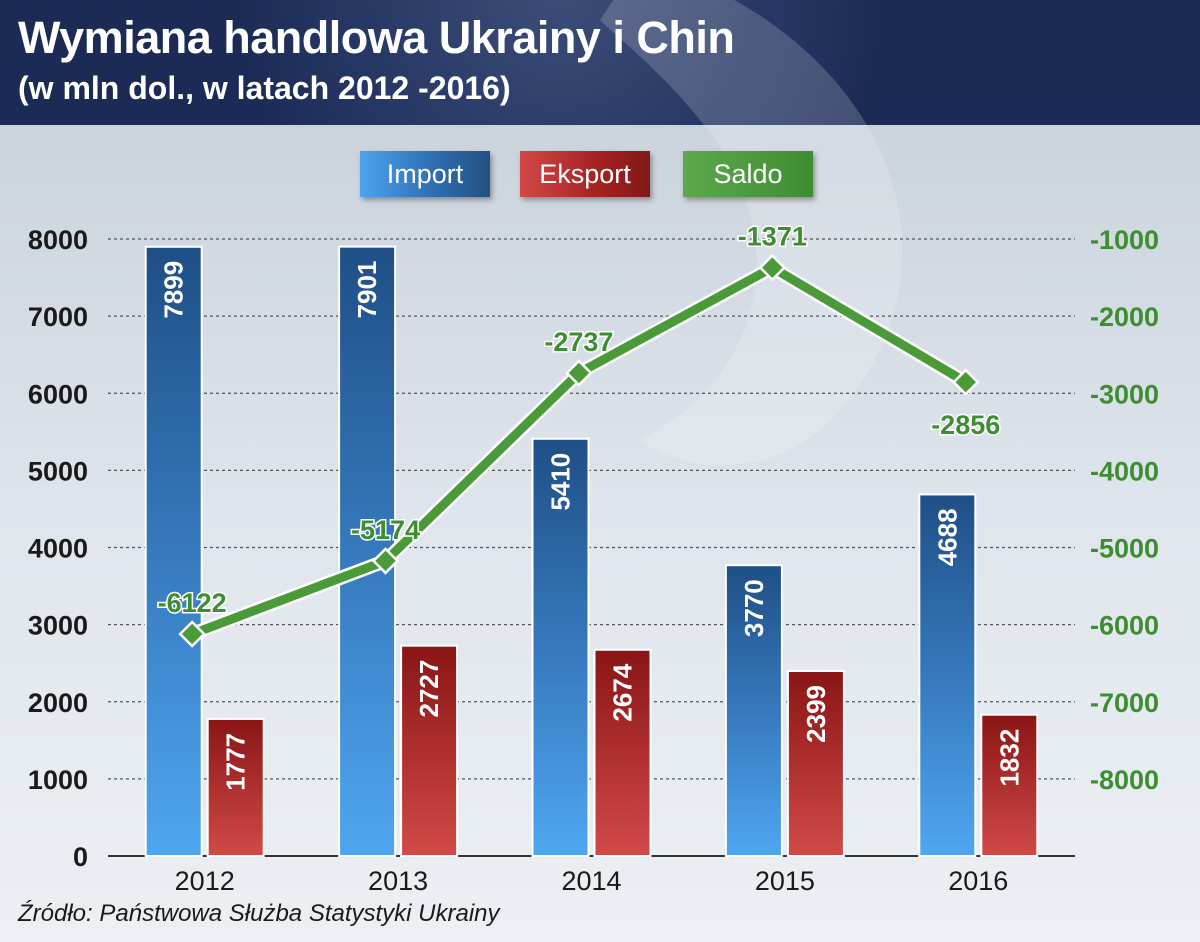 The image size is (1200, 942). I want to click on legend-import-label: Import, so click(425, 173).